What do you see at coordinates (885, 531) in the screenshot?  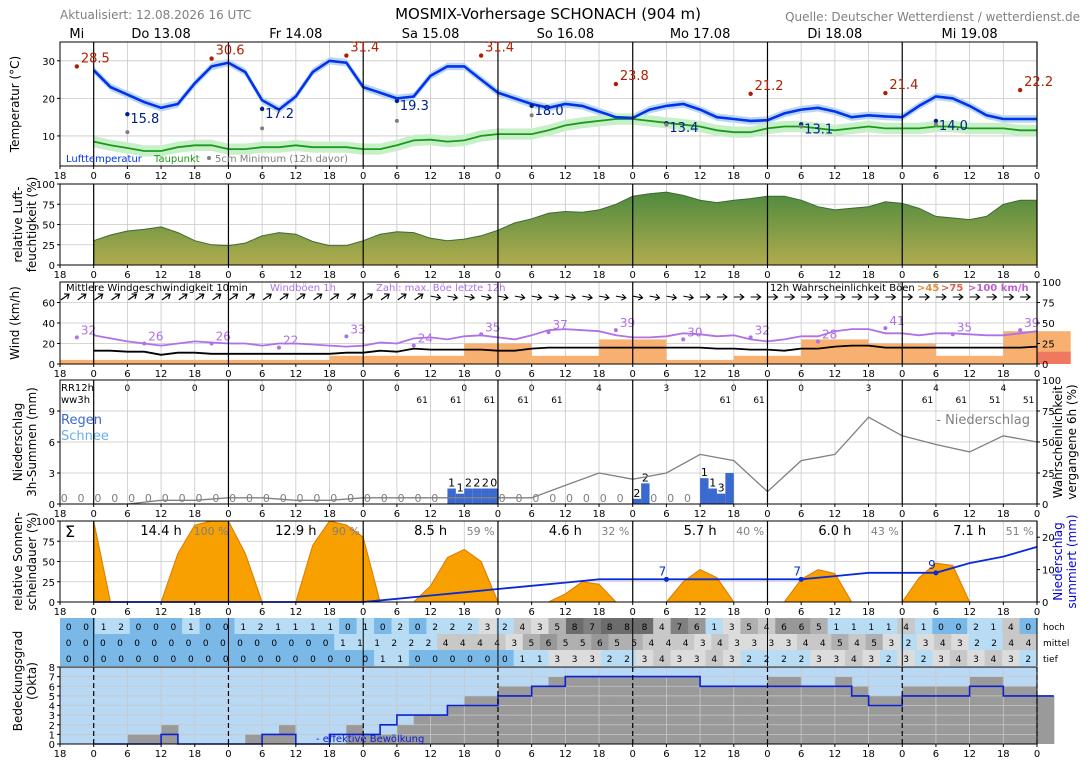 I see `sunshine-pct-label: 43 %` at bounding box center [885, 531].